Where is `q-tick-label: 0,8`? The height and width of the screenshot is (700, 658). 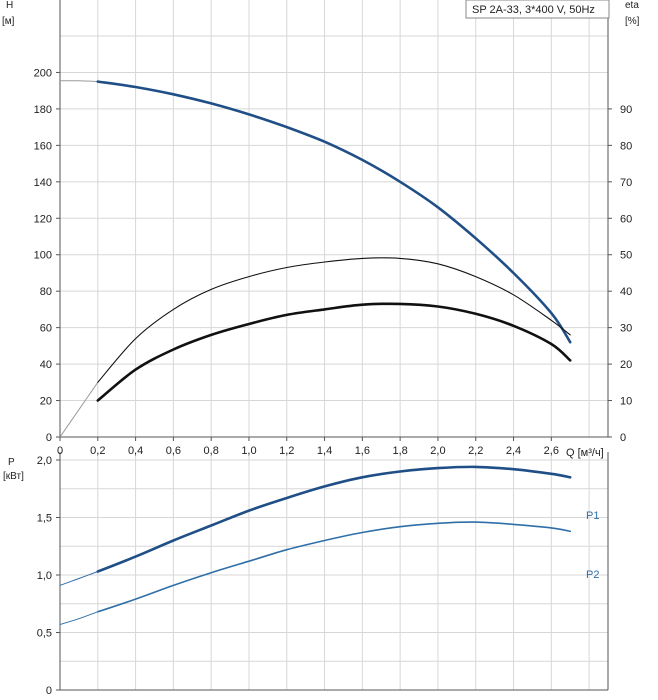 q-tick-label: 0,8 is located at coordinates (211, 451).